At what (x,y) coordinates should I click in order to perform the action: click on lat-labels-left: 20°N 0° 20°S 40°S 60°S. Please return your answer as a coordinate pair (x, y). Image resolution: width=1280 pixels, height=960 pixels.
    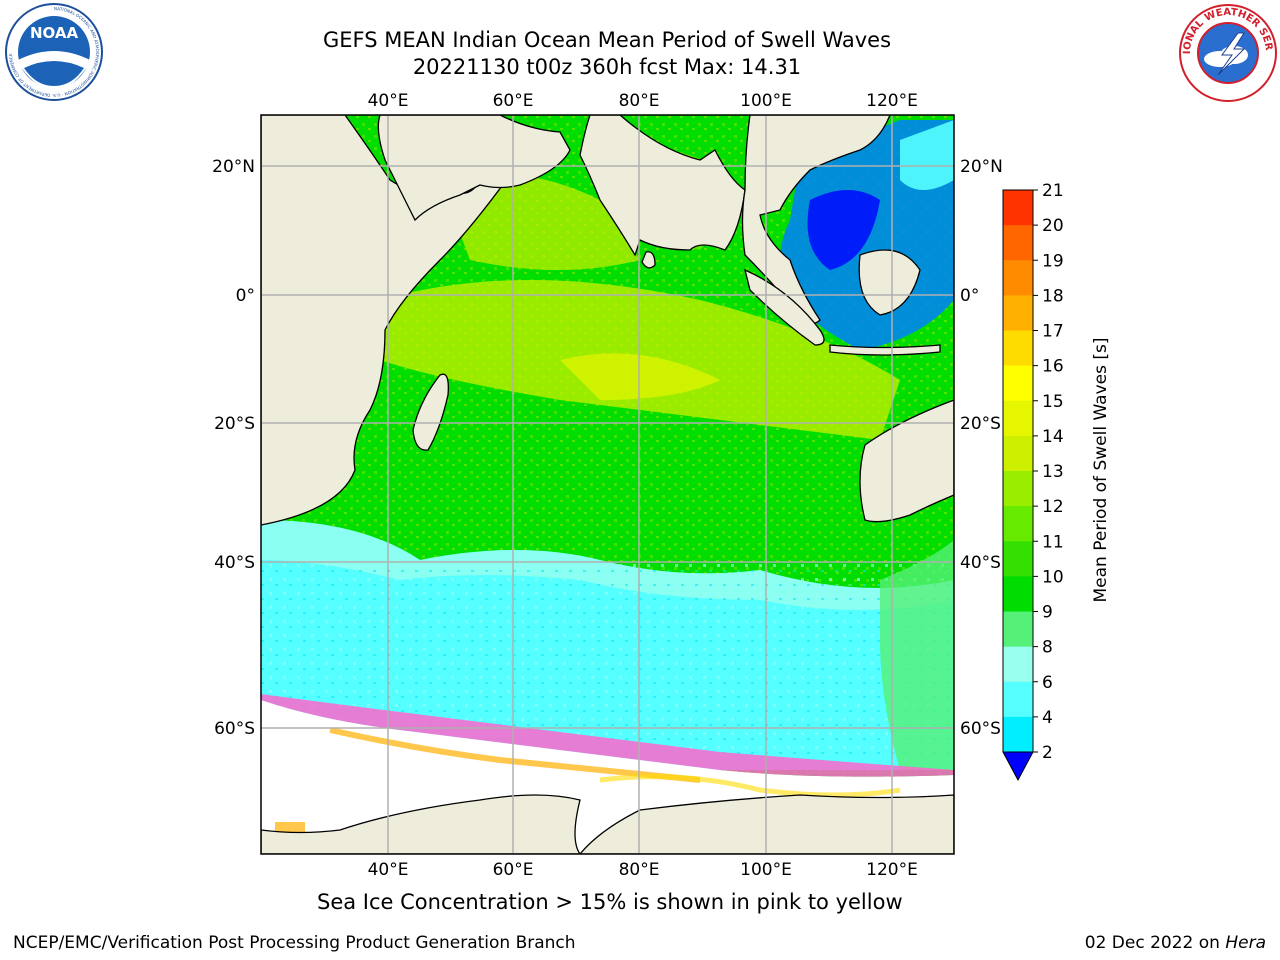
    Looking at the image, I should click on (233, 448).